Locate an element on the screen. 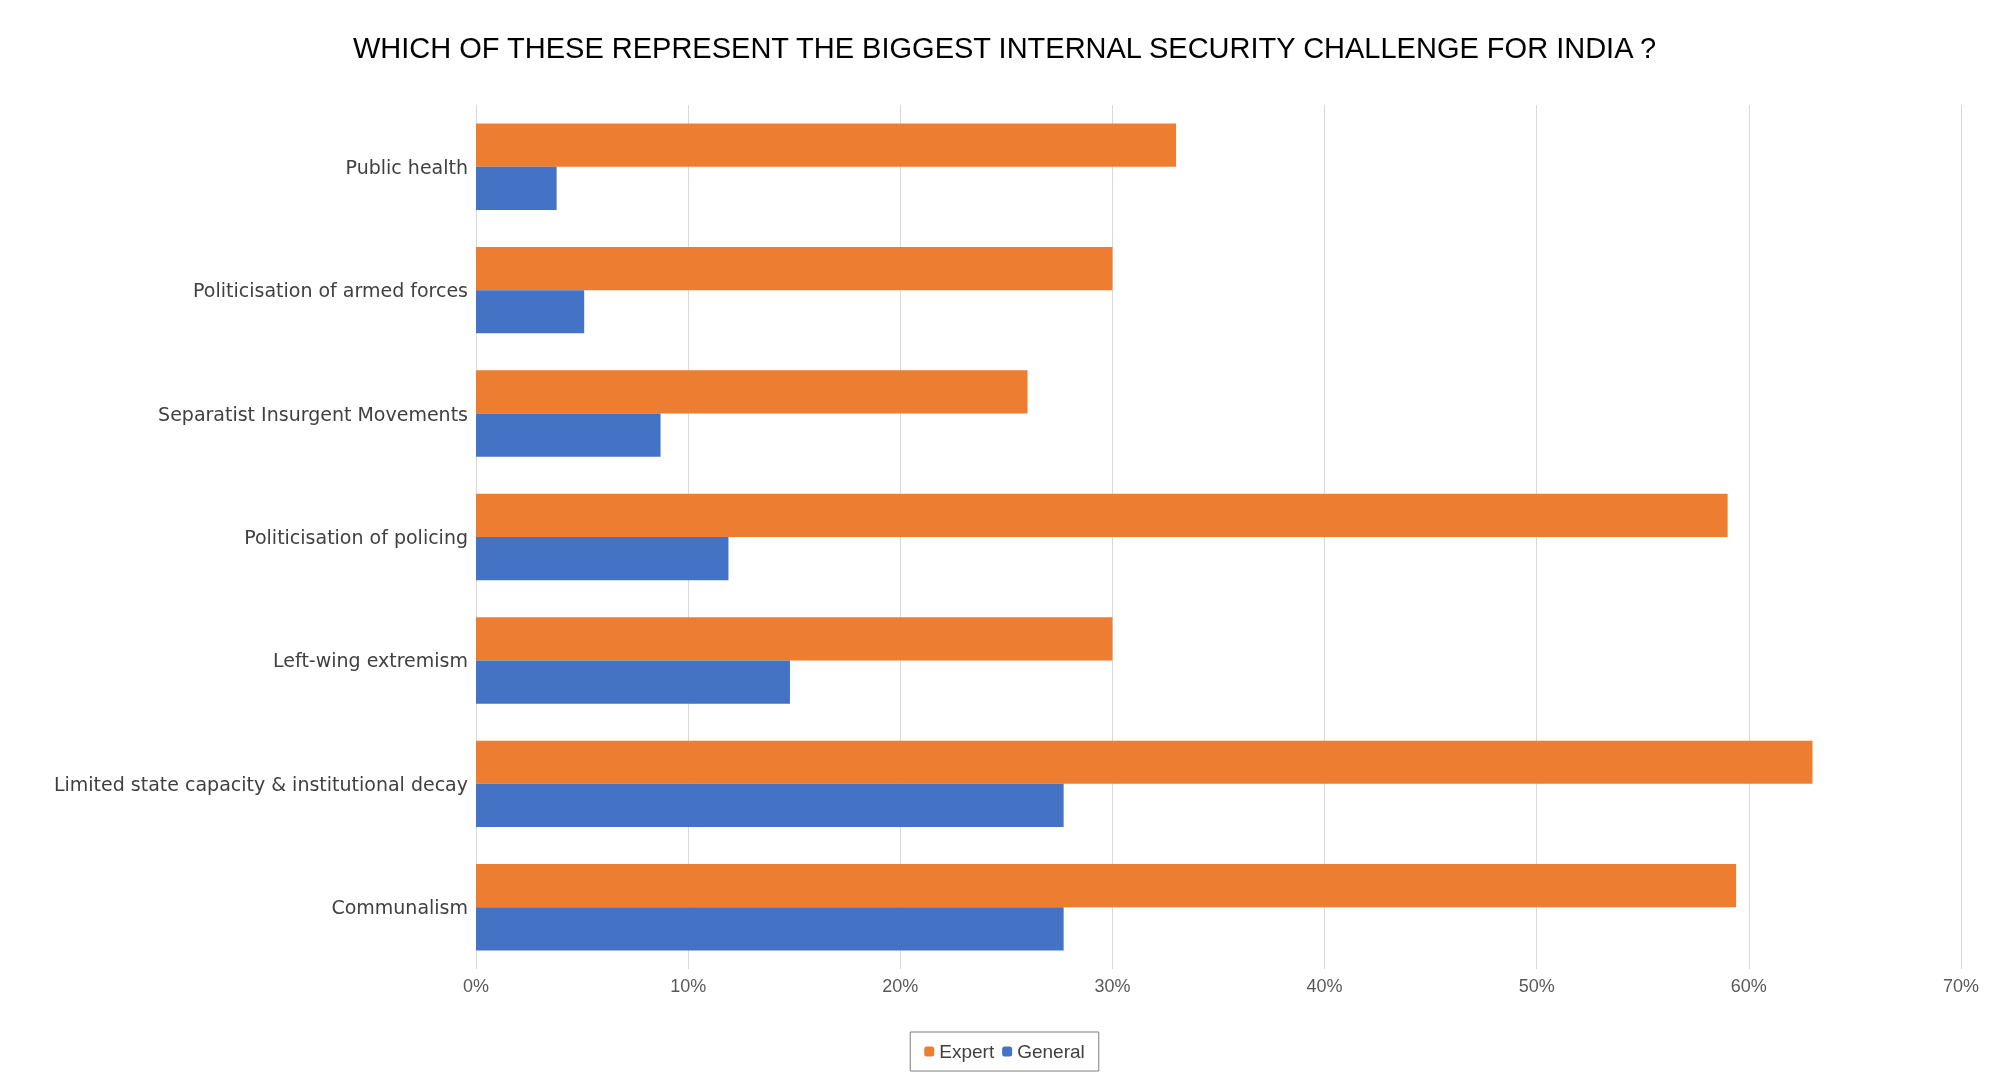 This screenshot has height=1081, width=2009. x-tick-label: 60% is located at coordinates (1748, 986).